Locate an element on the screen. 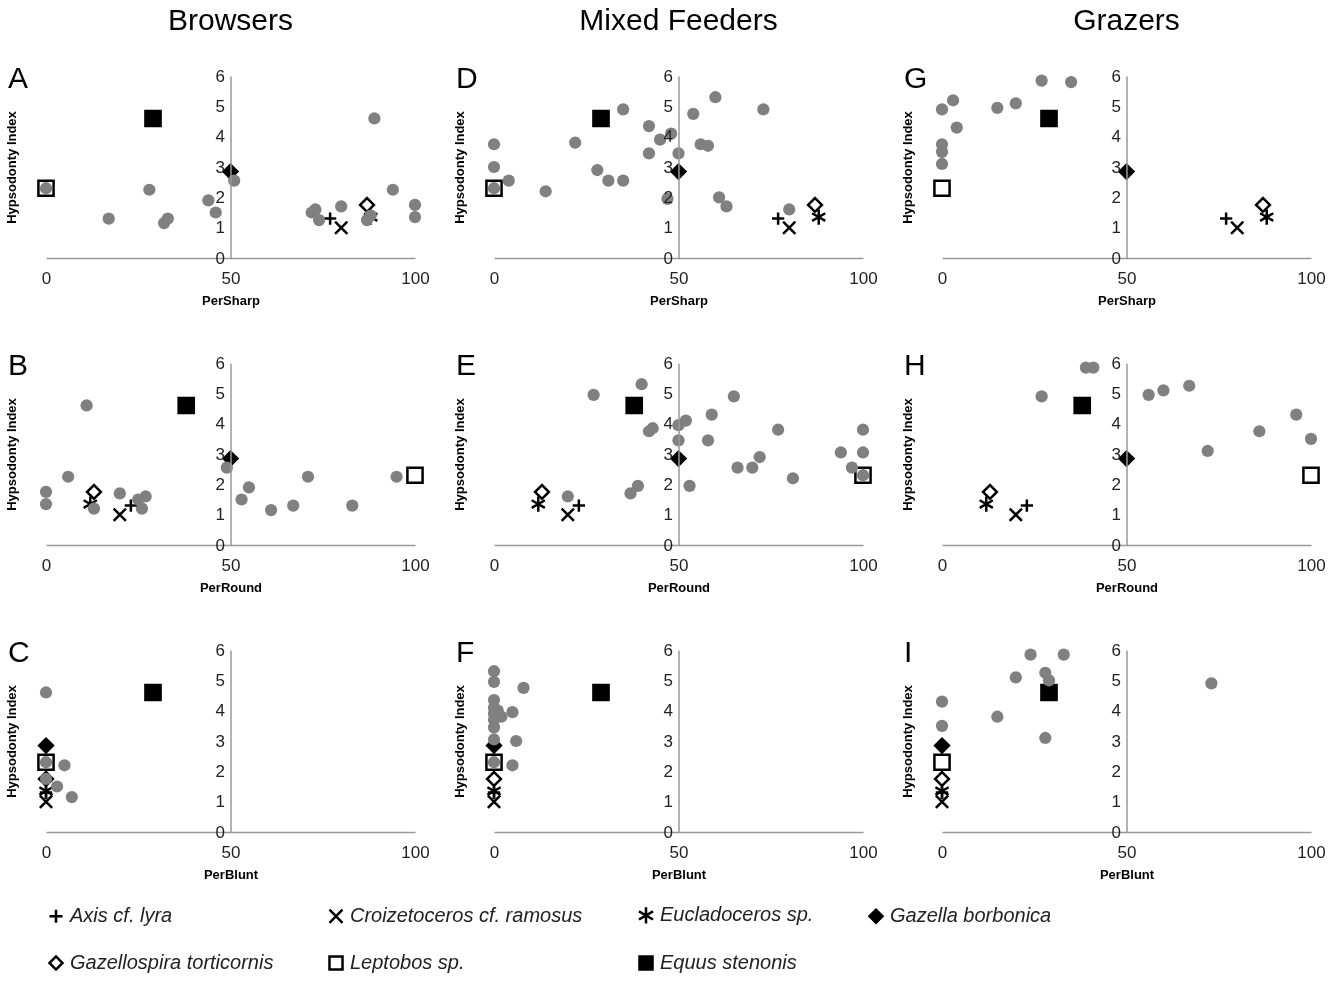 Image resolution: width=1342 pixels, height=999 pixels. text: C is located at coordinates (19, 651).